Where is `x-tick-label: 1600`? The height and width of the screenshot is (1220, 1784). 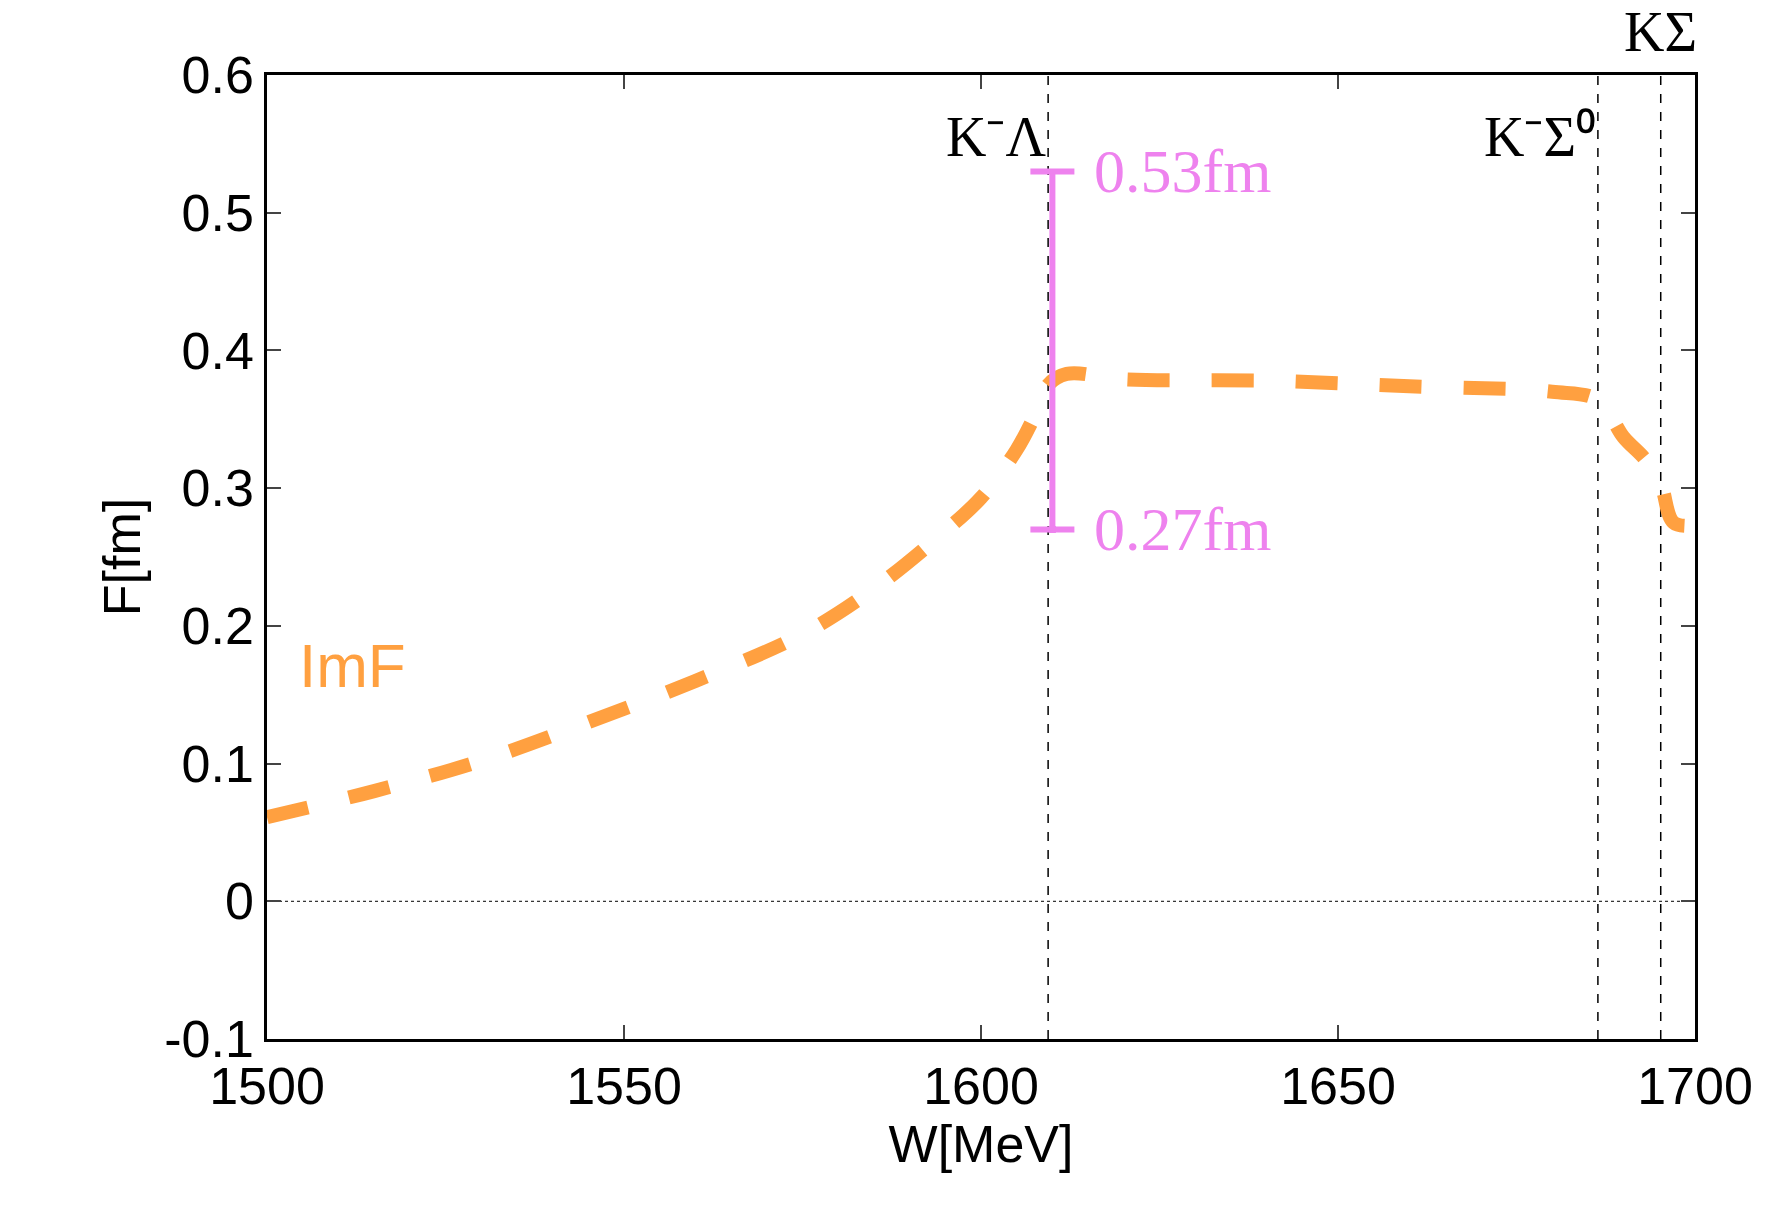
x-tick-label: 1600 is located at coordinates (981, 1086).